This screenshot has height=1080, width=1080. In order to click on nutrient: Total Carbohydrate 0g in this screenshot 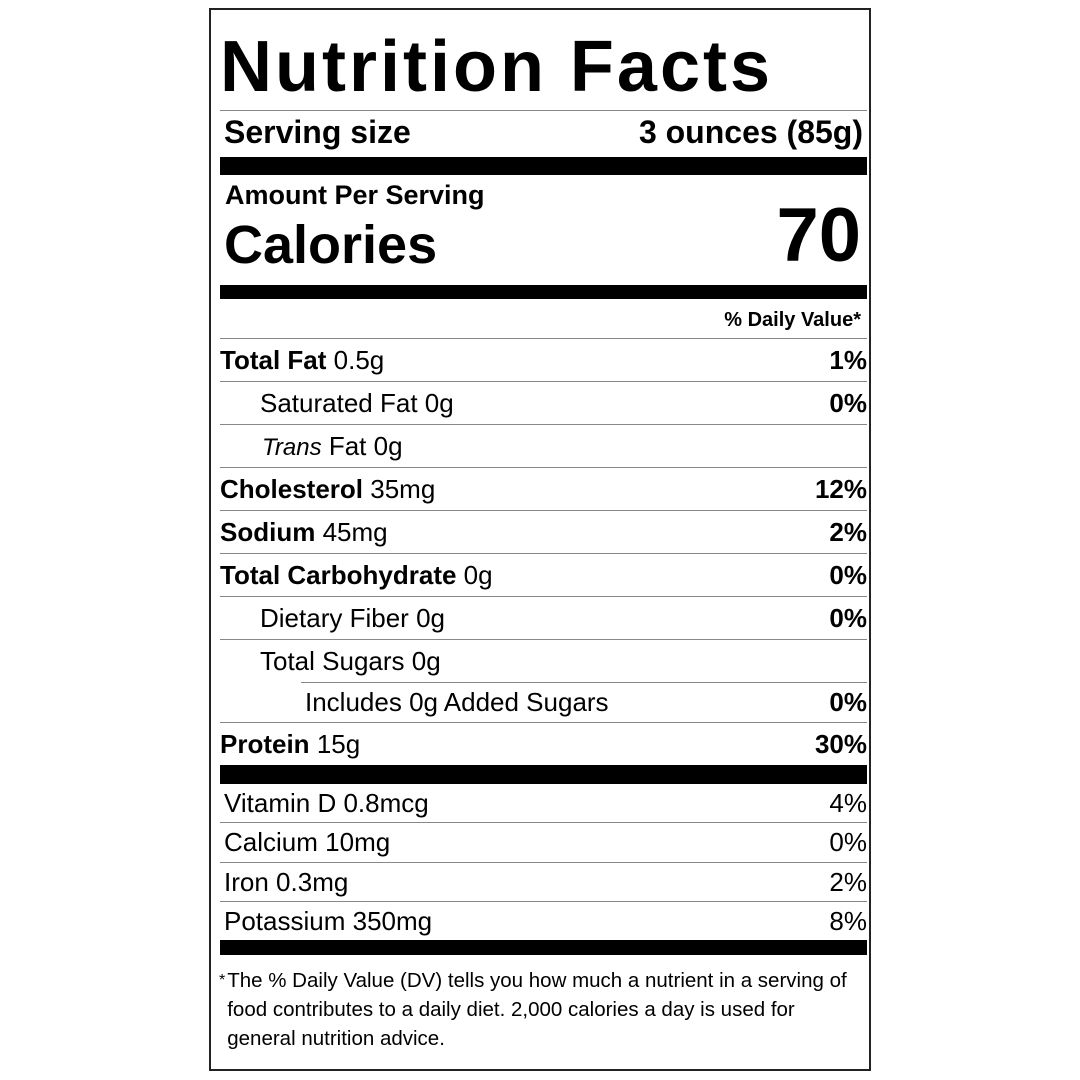, I will do `click(356, 575)`.